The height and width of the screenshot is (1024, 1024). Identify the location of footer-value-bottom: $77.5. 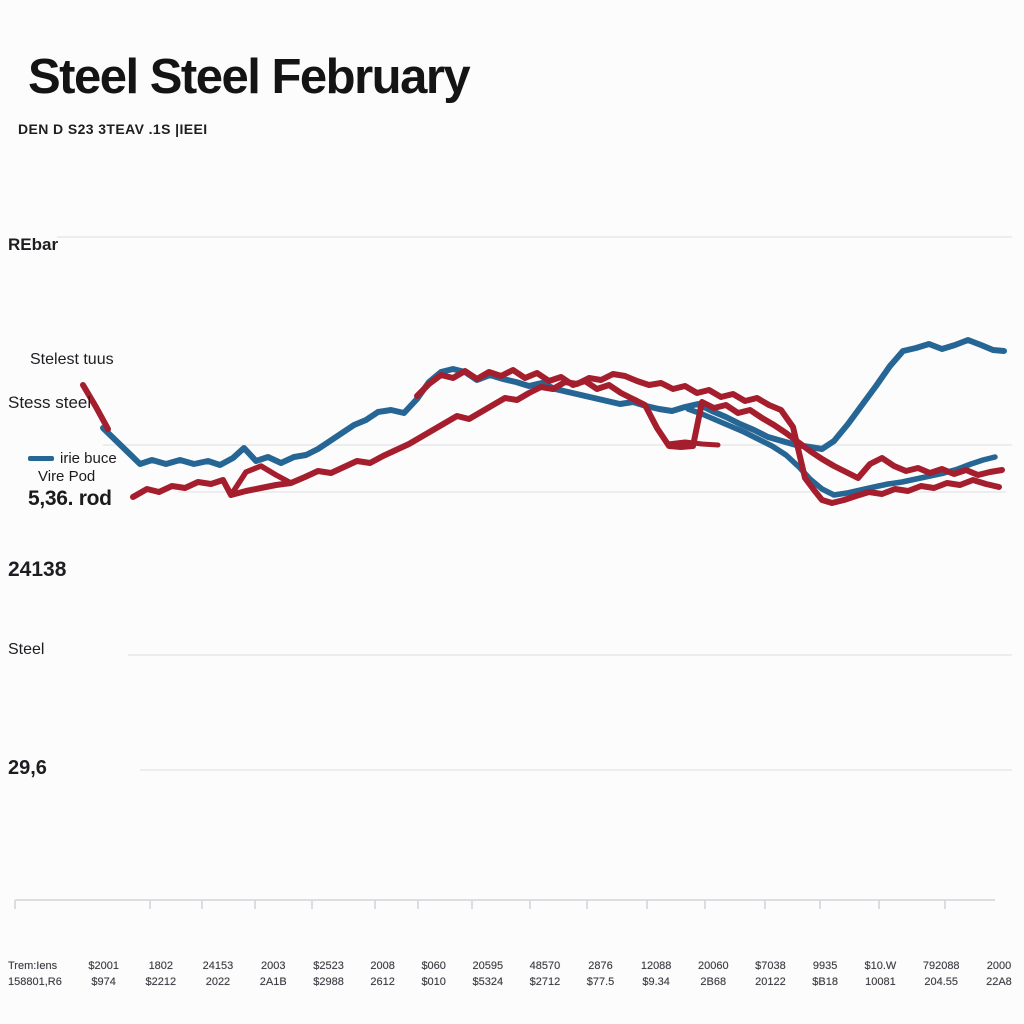
(600, 982).